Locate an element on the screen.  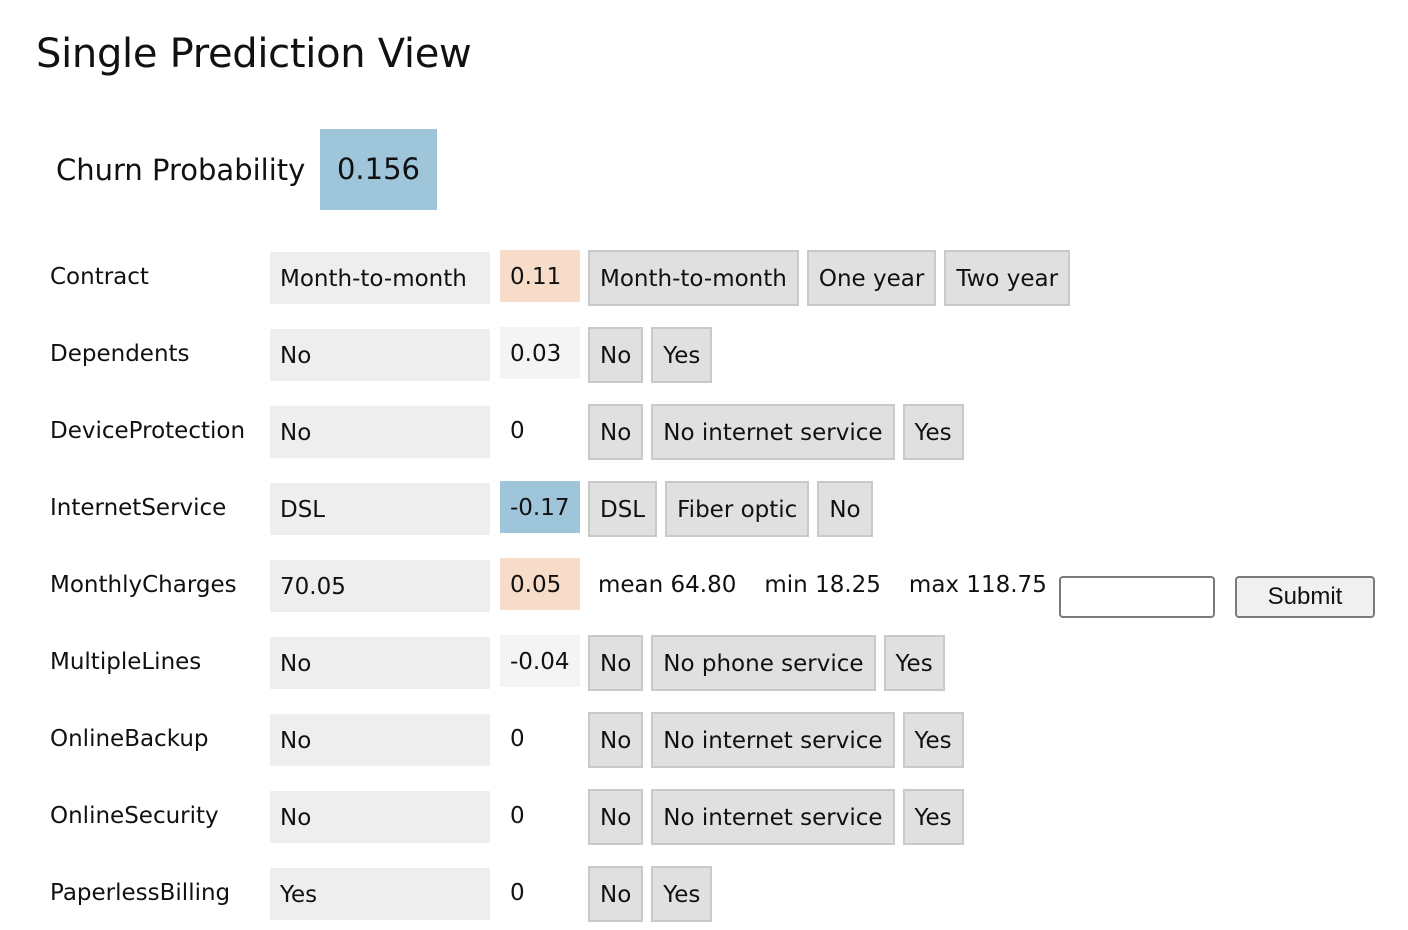
feature-current-value: DSL is located at coordinates (380, 509).